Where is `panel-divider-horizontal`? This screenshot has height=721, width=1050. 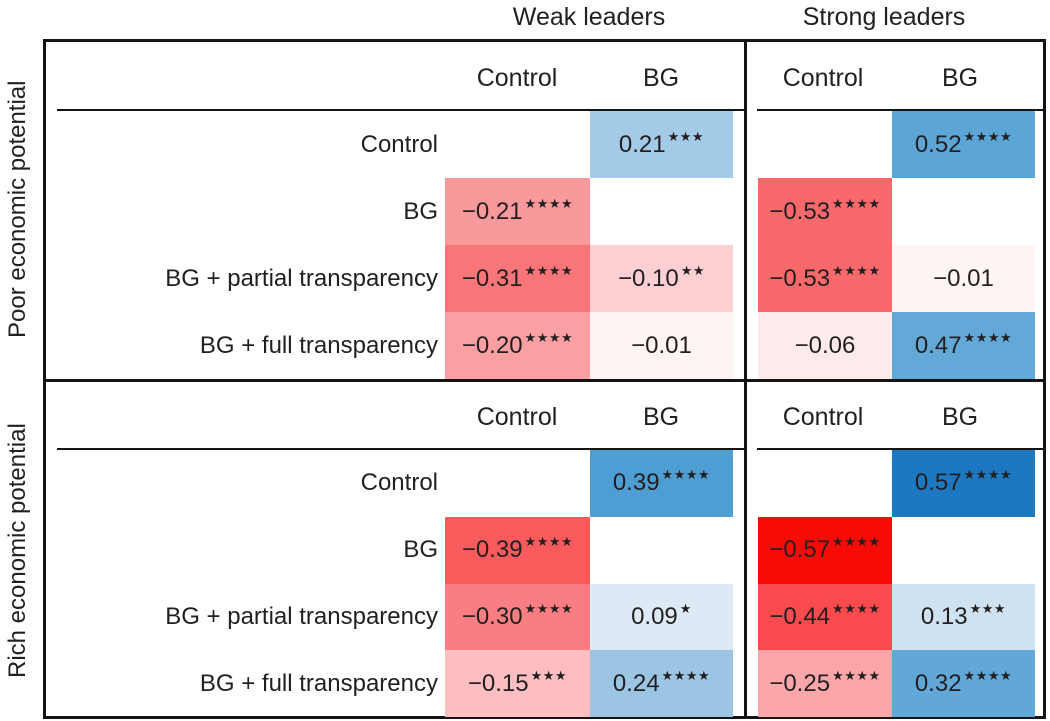 panel-divider-horizontal is located at coordinates (544, 380).